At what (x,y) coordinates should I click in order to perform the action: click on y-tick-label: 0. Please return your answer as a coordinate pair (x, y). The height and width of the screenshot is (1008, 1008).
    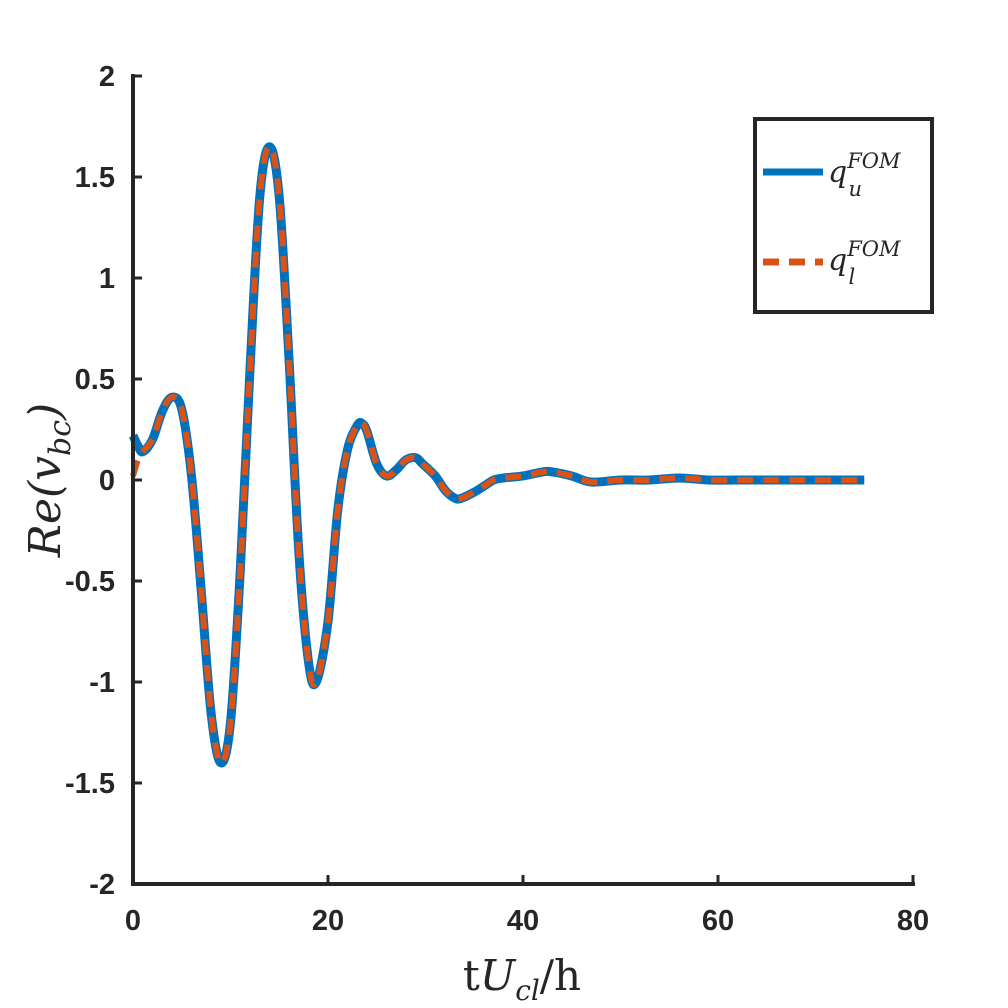
    Looking at the image, I should click on (107, 481).